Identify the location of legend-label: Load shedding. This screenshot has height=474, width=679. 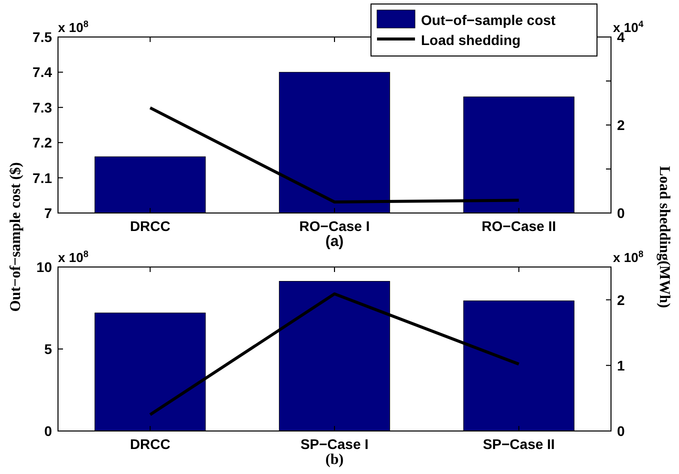
(471, 40).